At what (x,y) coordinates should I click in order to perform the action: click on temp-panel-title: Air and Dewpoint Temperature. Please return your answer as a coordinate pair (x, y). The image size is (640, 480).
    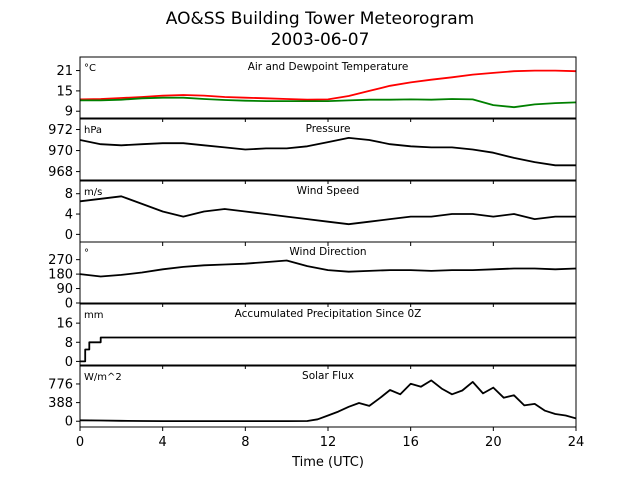
    Looking at the image, I should click on (328, 67).